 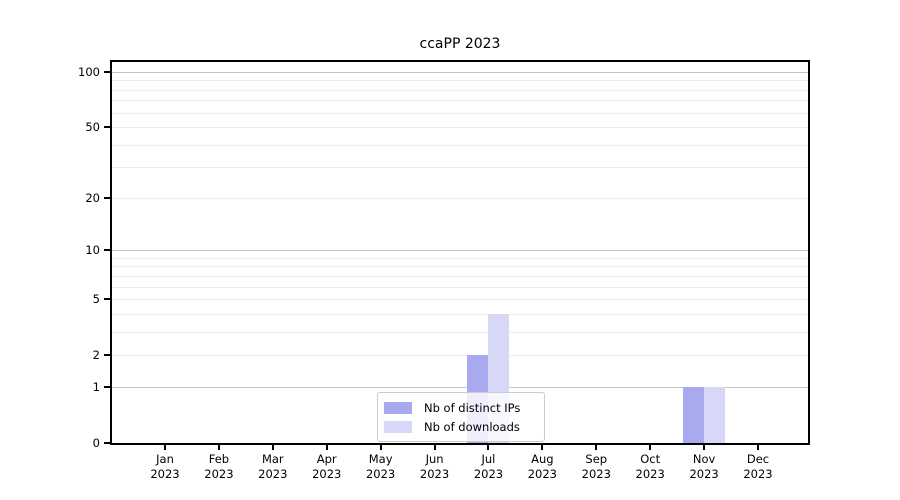 I want to click on y-tick-label-10: 10, so click(x=92, y=250).